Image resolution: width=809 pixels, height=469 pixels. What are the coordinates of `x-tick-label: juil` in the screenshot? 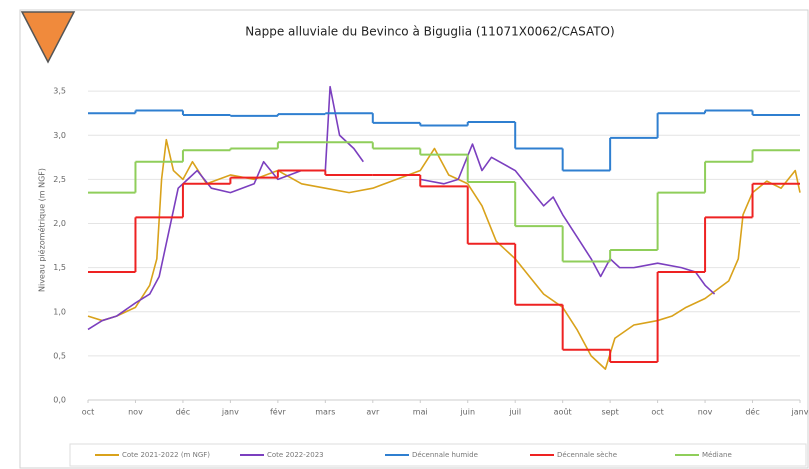 It's located at (514, 412).